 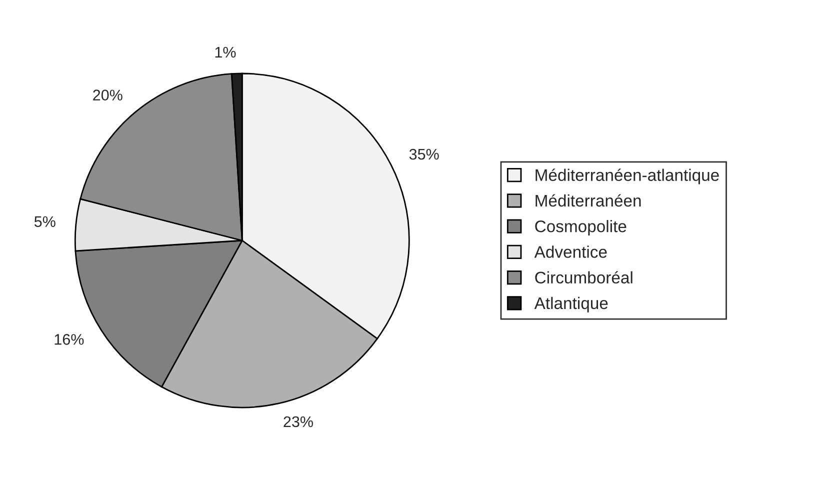 What do you see at coordinates (107, 95) in the screenshot?
I see `data-label: 20%` at bounding box center [107, 95].